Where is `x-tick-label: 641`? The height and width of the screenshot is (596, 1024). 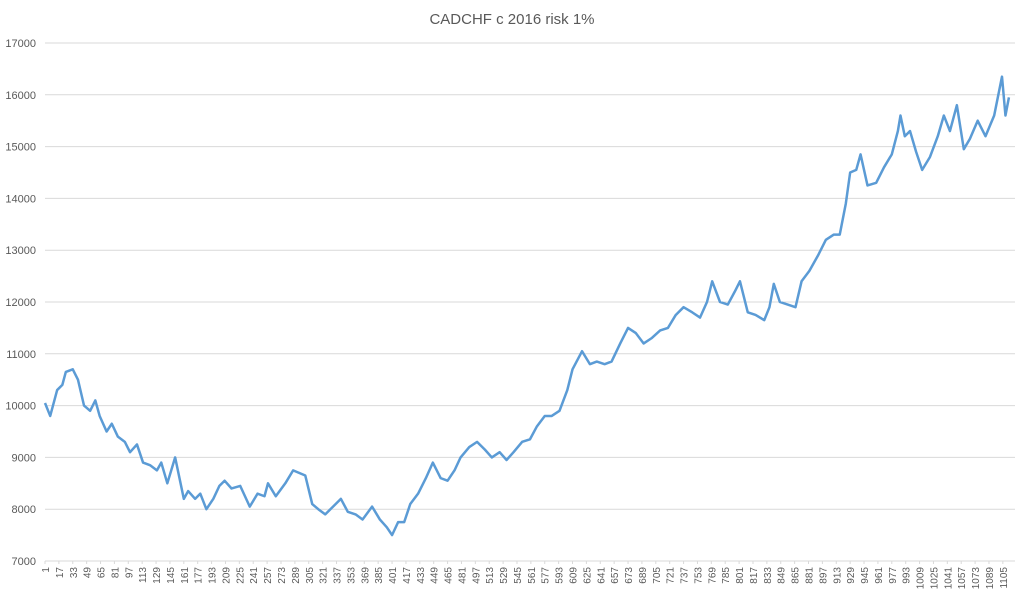 x-tick-label: 641 is located at coordinates (601, 575).